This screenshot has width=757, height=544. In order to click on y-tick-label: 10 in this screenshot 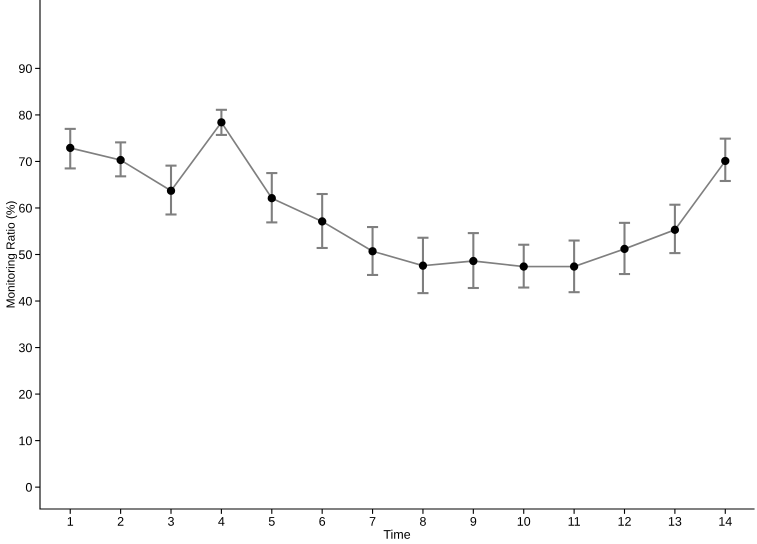, I will do `click(25, 441)`.